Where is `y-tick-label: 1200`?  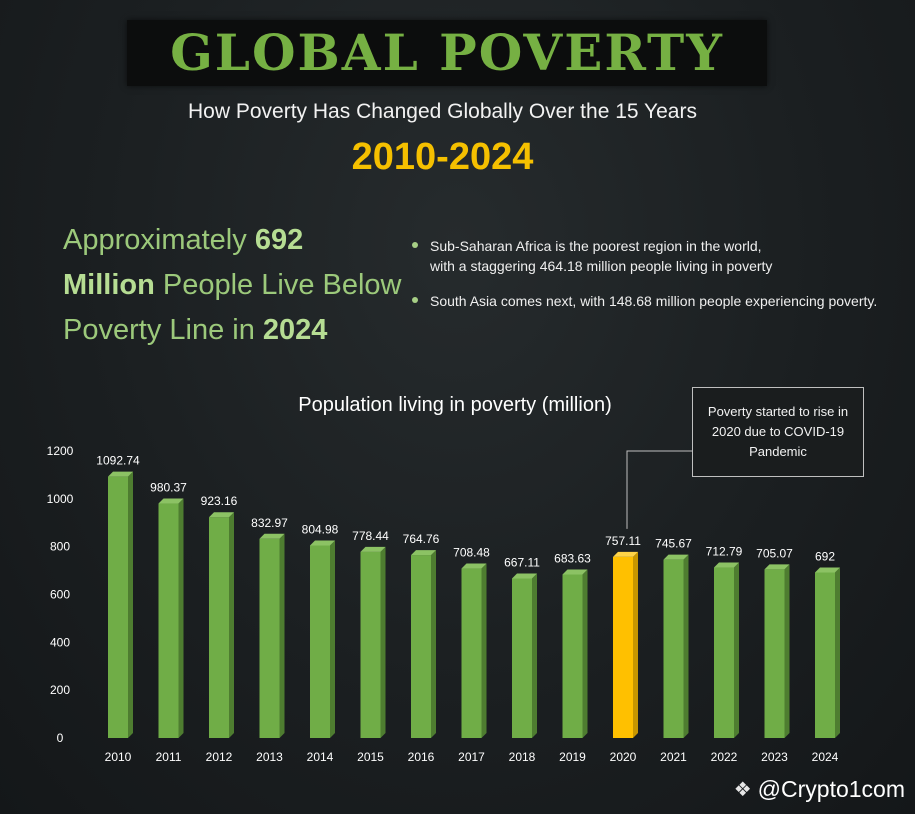 y-tick-label: 1200 is located at coordinates (60, 451).